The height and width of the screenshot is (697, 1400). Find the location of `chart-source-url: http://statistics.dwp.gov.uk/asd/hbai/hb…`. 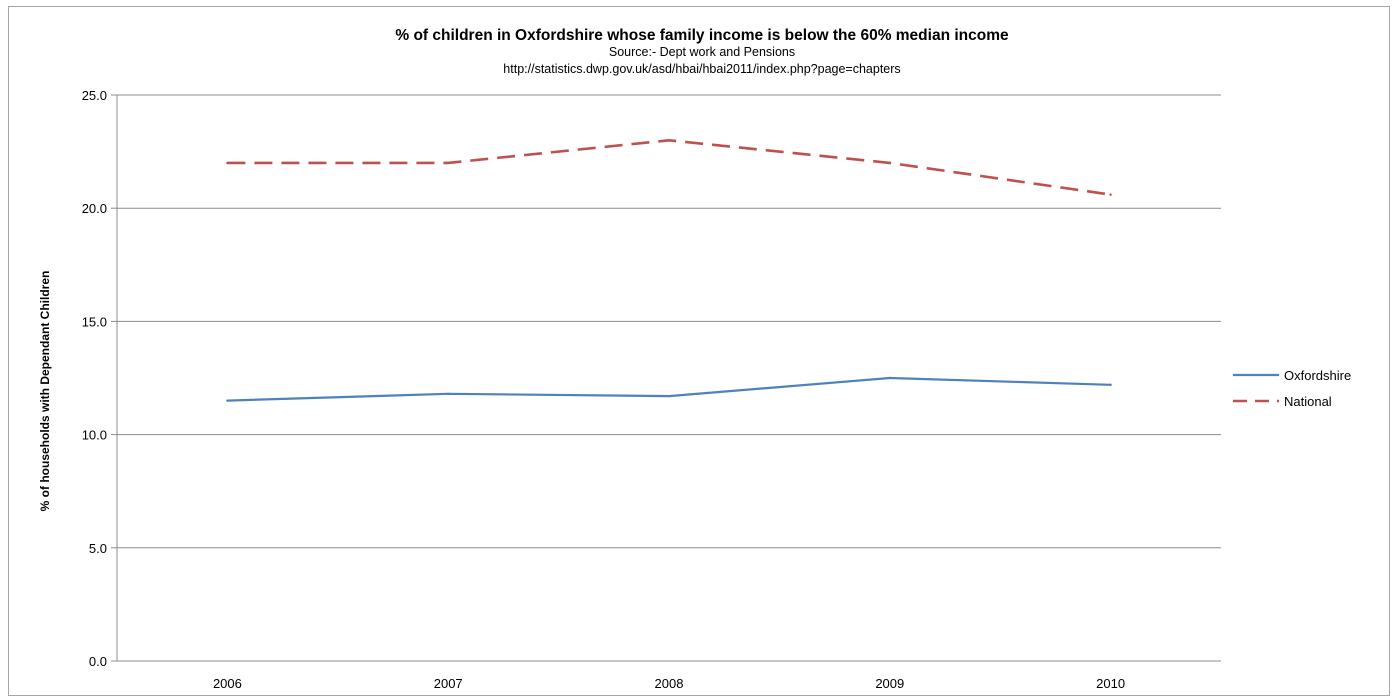

chart-source-url: http://statistics.dwp.gov.uk/asd/hbai/hb… is located at coordinates (701, 69).